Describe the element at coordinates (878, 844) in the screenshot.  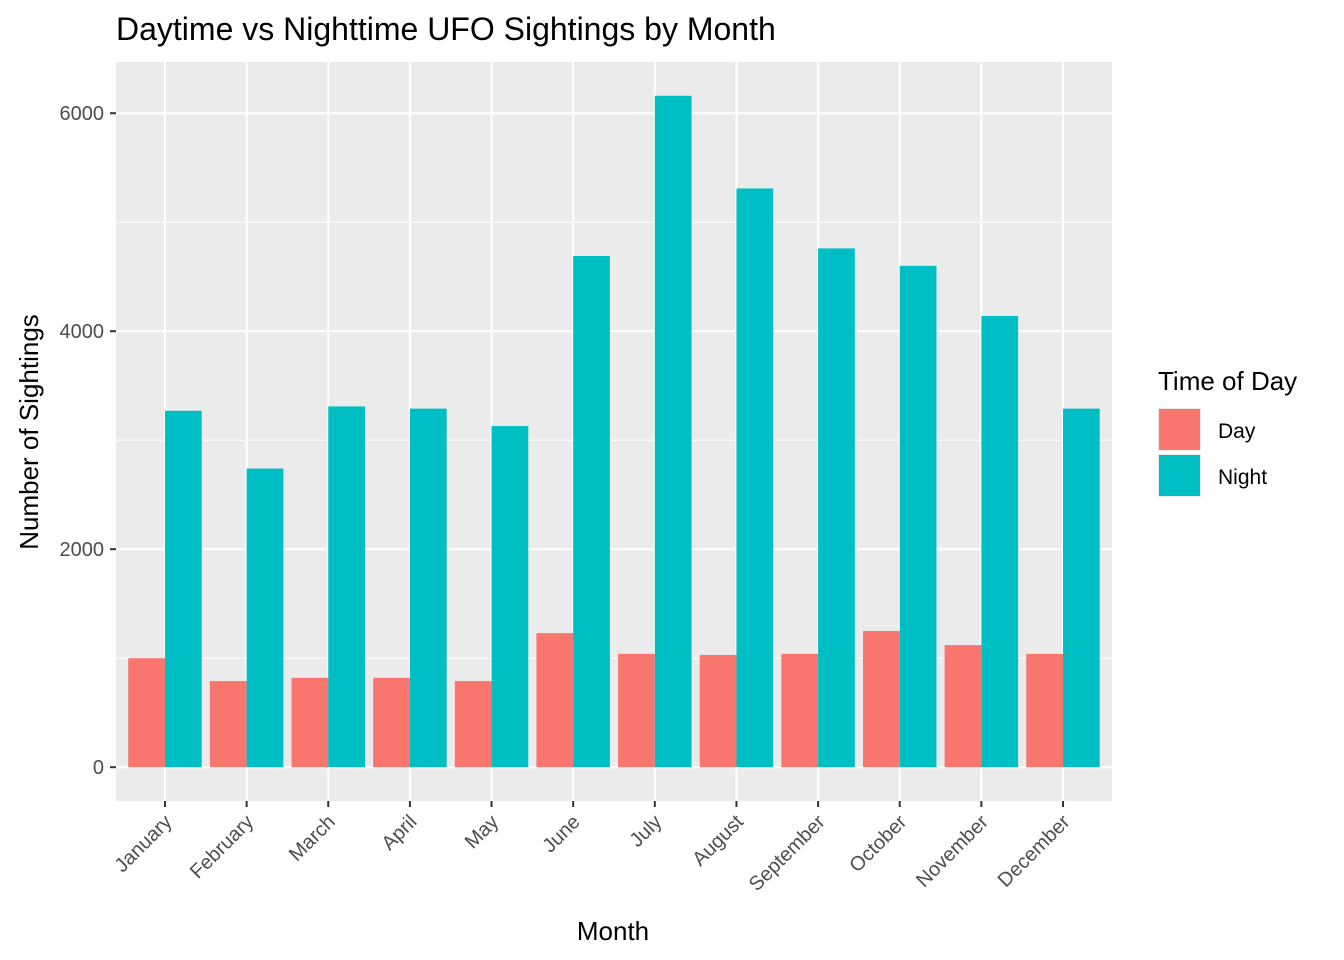
I see `x-tick-label: October` at that location.